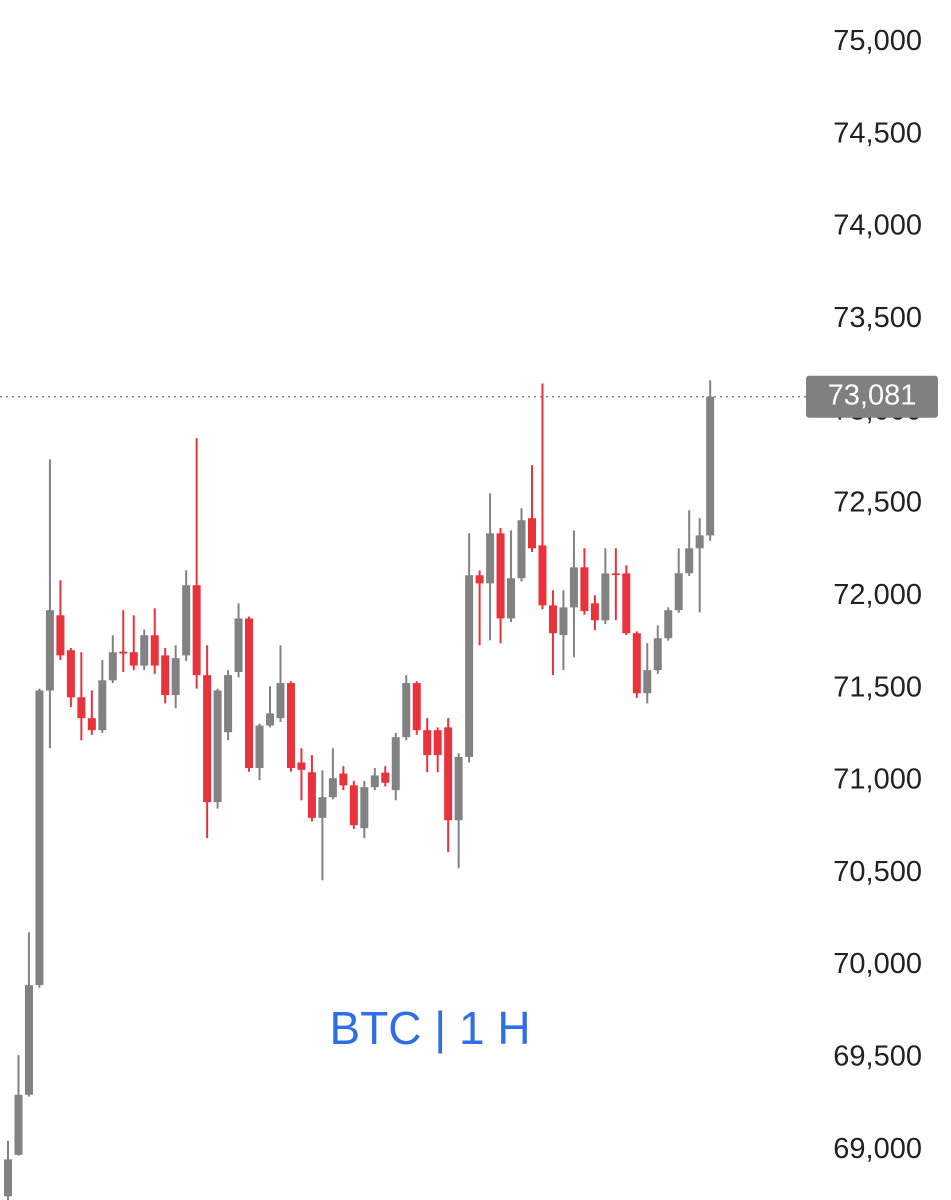  What do you see at coordinates (429, 1028) in the screenshot?
I see `chart-title: BTC | 1 H` at bounding box center [429, 1028].